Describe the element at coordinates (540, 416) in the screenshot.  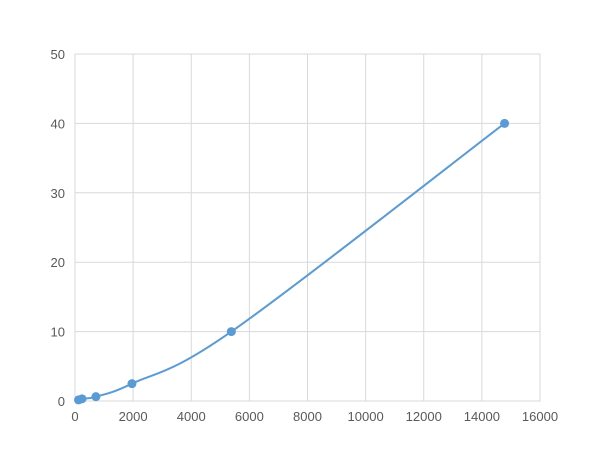
I see `x-tick-label: 16000` at that location.